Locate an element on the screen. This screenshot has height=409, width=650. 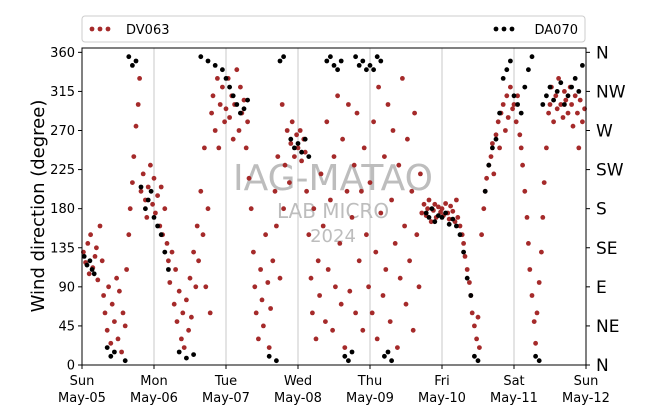
y-tick-label: 315 is located at coordinates (62, 92).